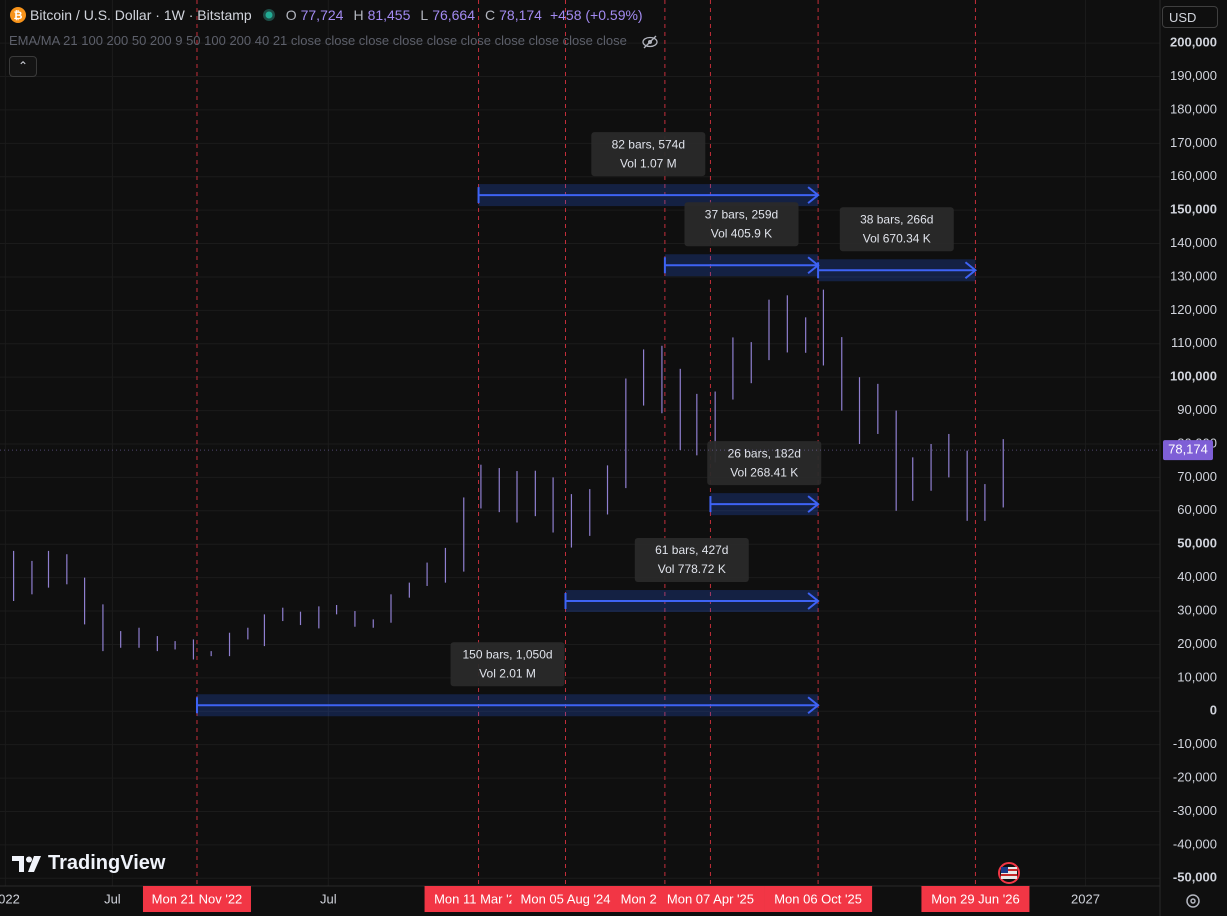 Image resolution: width=1227 pixels, height=916 pixels. I want to click on y-tick-label: -20,000, so click(1195, 777).